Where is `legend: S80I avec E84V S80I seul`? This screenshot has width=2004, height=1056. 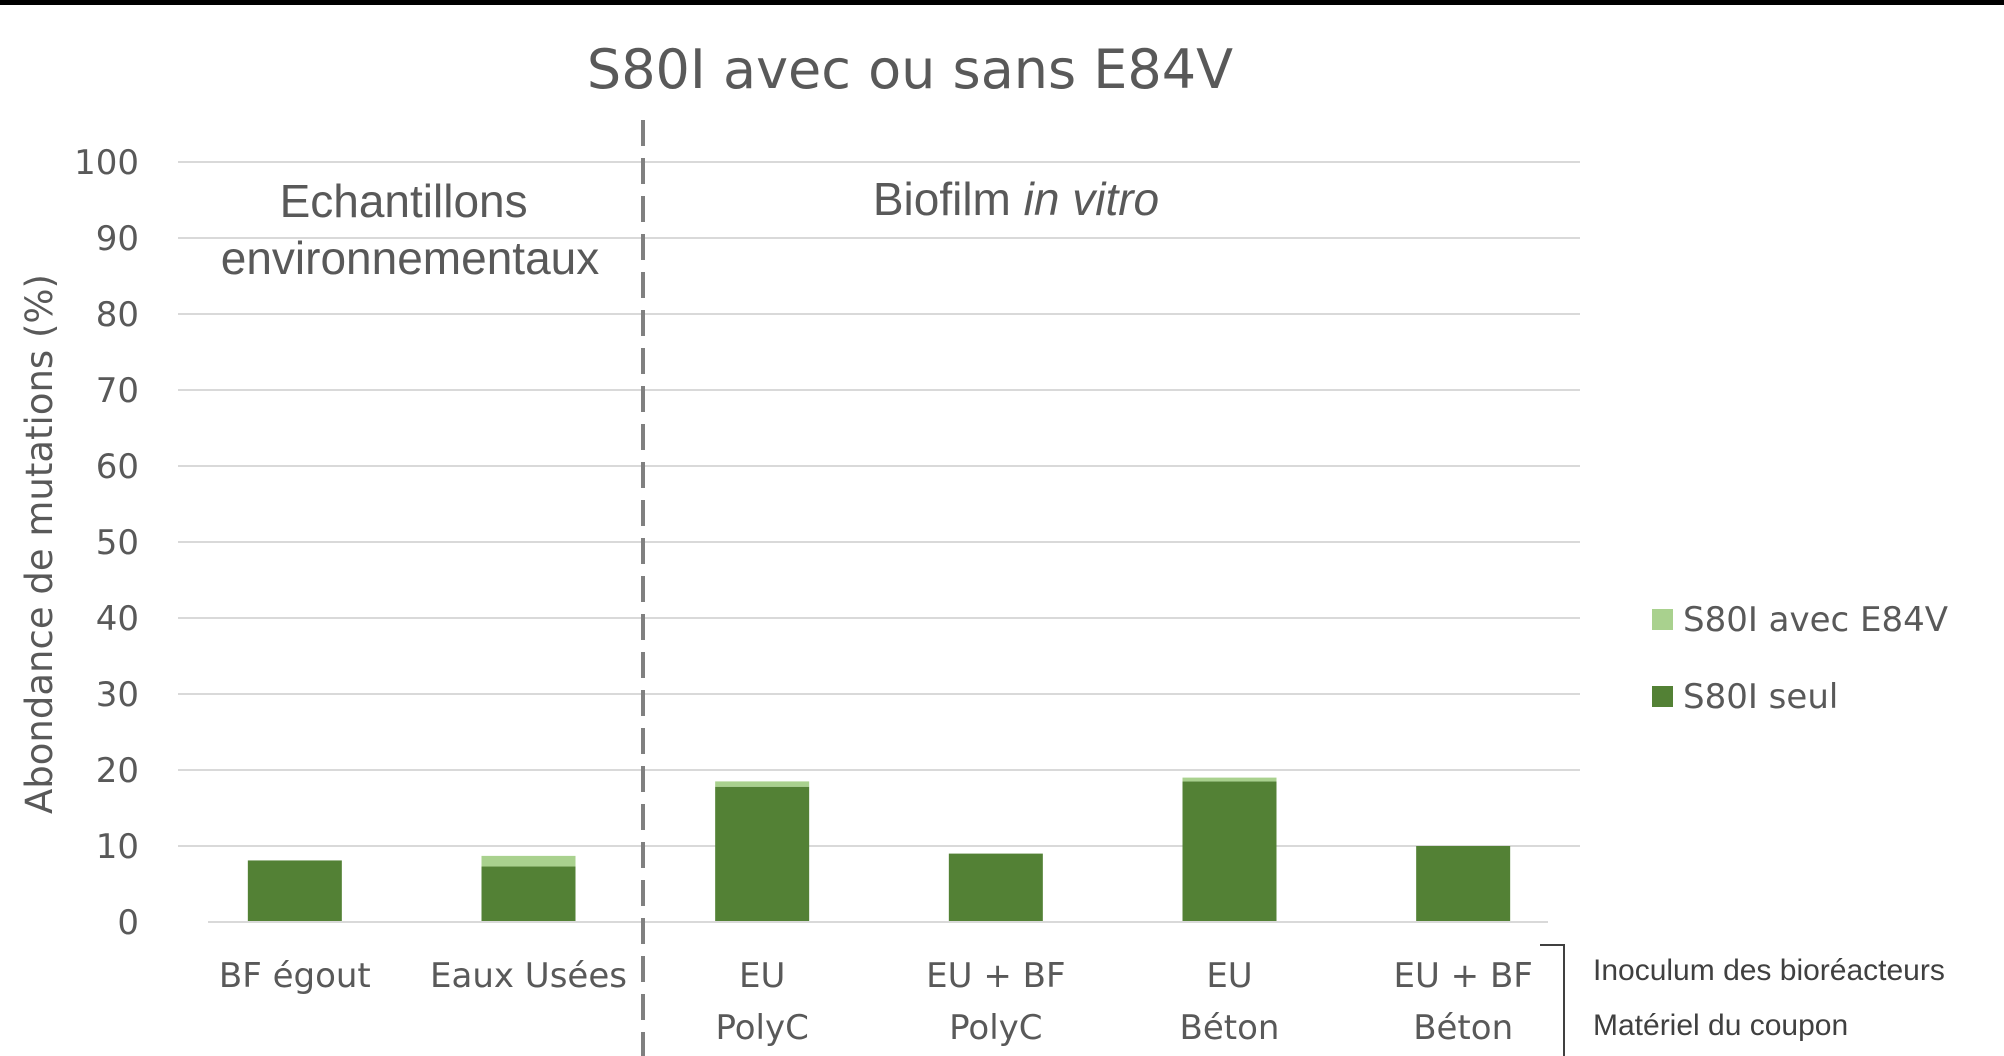
legend: S80I avec E84V S80I seul is located at coordinates (1800, 658).